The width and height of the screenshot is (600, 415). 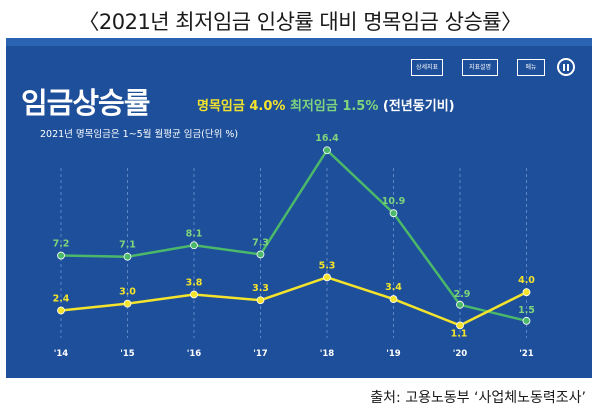 I want to click on x-tick-label: '18, so click(x=327, y=354).